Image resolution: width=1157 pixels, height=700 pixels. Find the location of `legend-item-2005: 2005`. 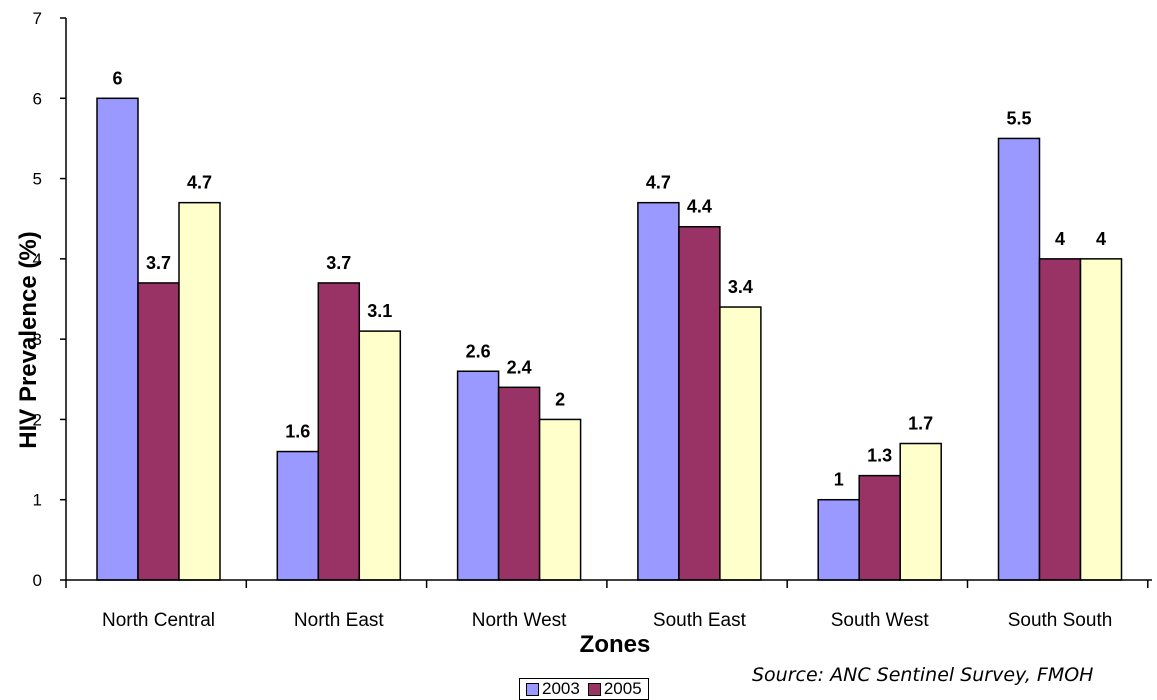

legend-item-2005: 2005 is located at coordinates (614, 689).